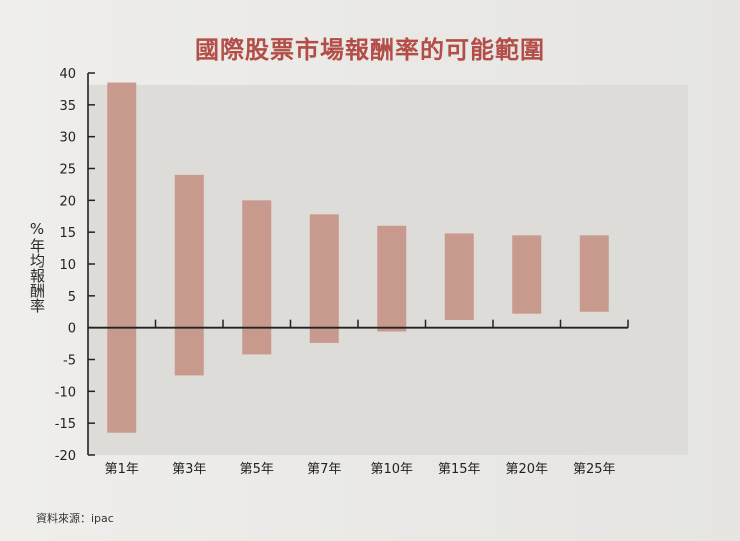 The height and width of the screenshot is (541, 740). What do you see at coordinates (69, 361) in the screenshot?
I see `y-tick-label: -5` at bounding box center [69, 361].